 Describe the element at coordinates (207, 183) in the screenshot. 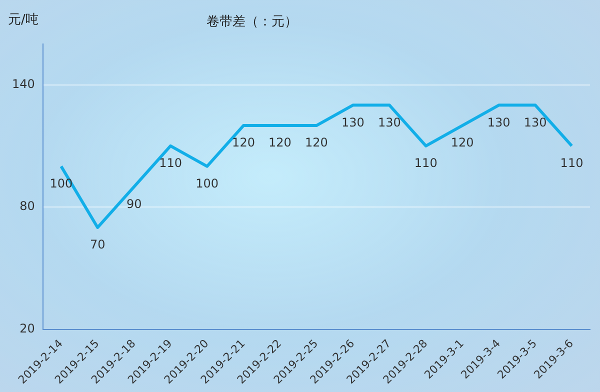

I see `data-label: 100` at that location.